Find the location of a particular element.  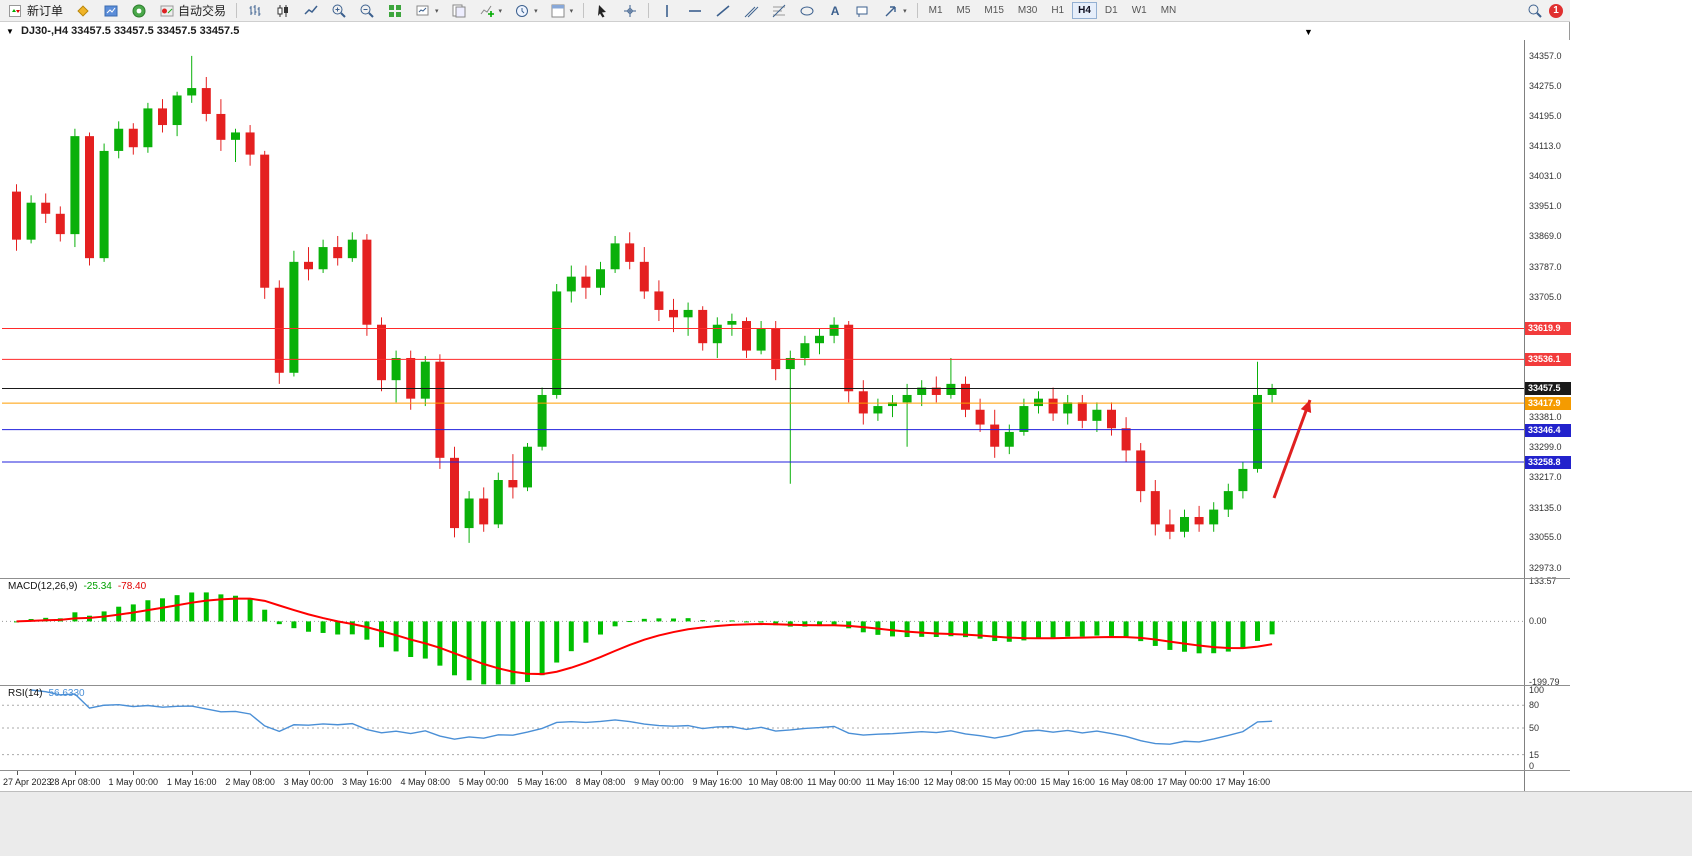

trendline-tool-button is located at coordinates (723, 11).